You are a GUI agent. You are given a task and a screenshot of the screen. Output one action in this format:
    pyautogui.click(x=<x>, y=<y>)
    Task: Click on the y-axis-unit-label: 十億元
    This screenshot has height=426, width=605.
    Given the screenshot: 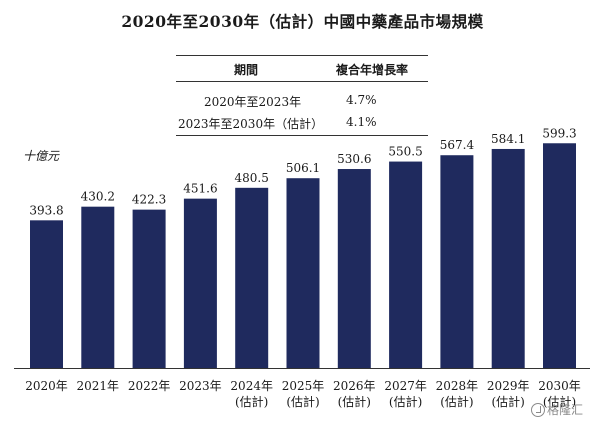 What is the action you would take?
    pyautogui.click(x=41, y=156)
    